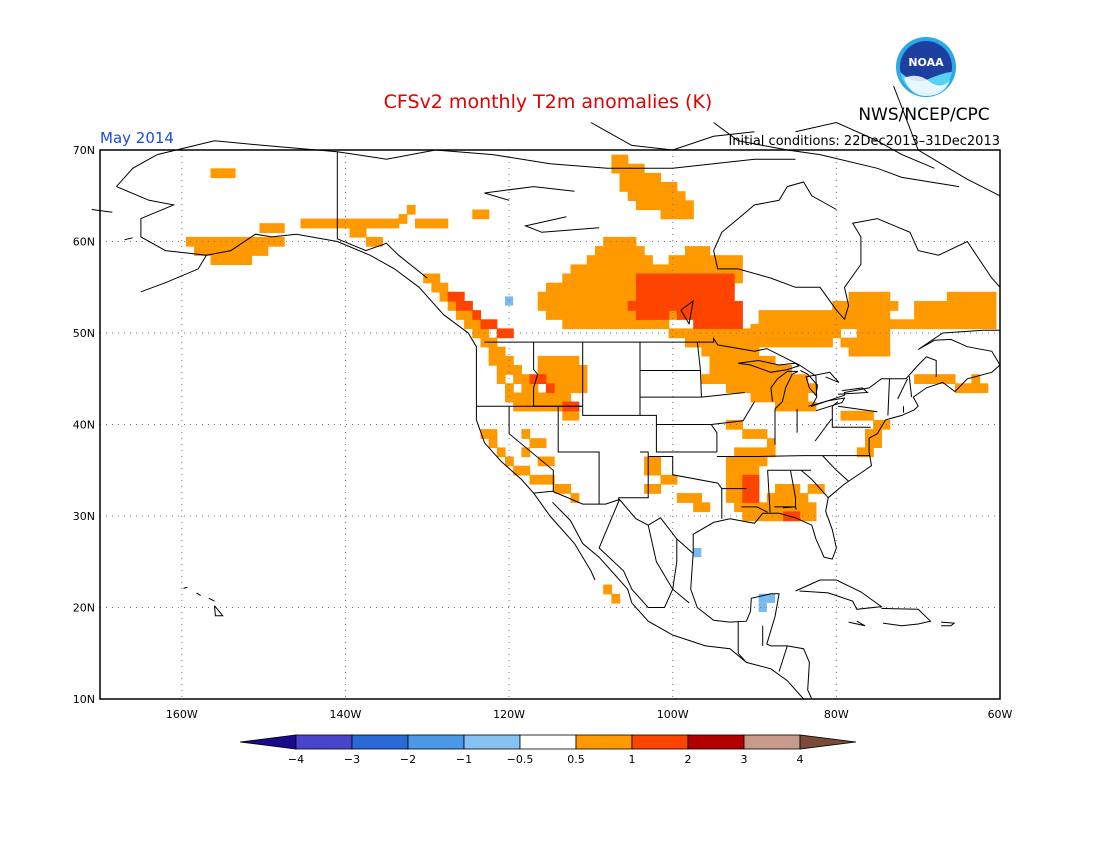 The image size is (1100, 850). What do you see at coordinates (84, 608) in the screenshot?
I see `lat-label: 20N` at bounding box center [84, 608].